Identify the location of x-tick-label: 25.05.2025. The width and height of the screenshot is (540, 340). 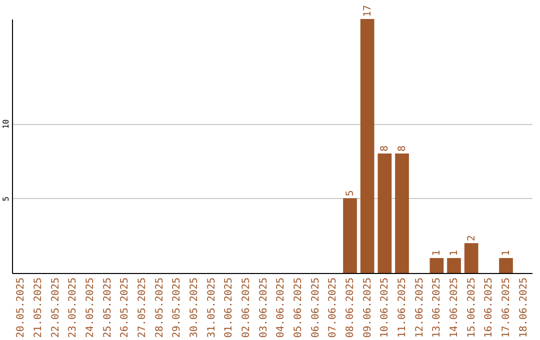
(108, 308).